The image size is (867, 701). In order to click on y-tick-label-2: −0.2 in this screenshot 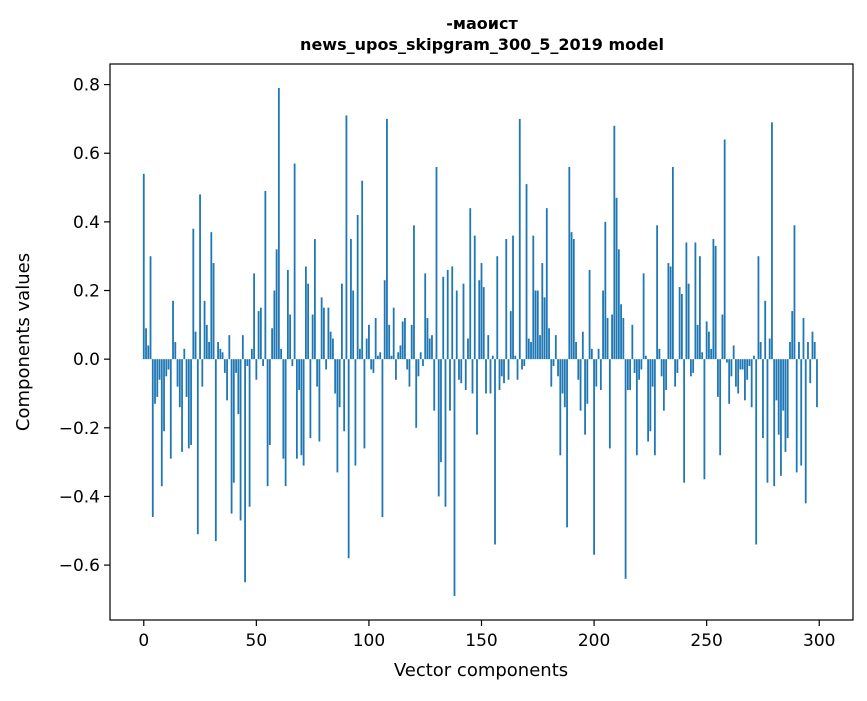, I will do `click(79, 429)`.